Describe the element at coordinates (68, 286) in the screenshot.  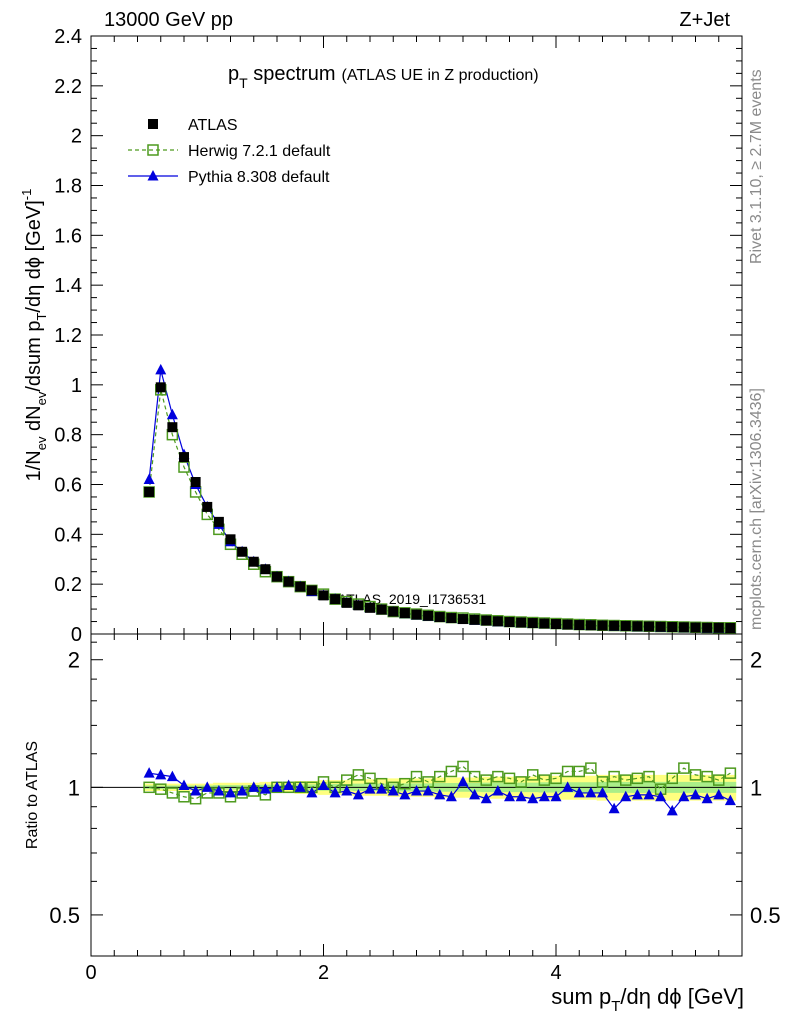
I see `y-tick-label: 1.4` at that location.